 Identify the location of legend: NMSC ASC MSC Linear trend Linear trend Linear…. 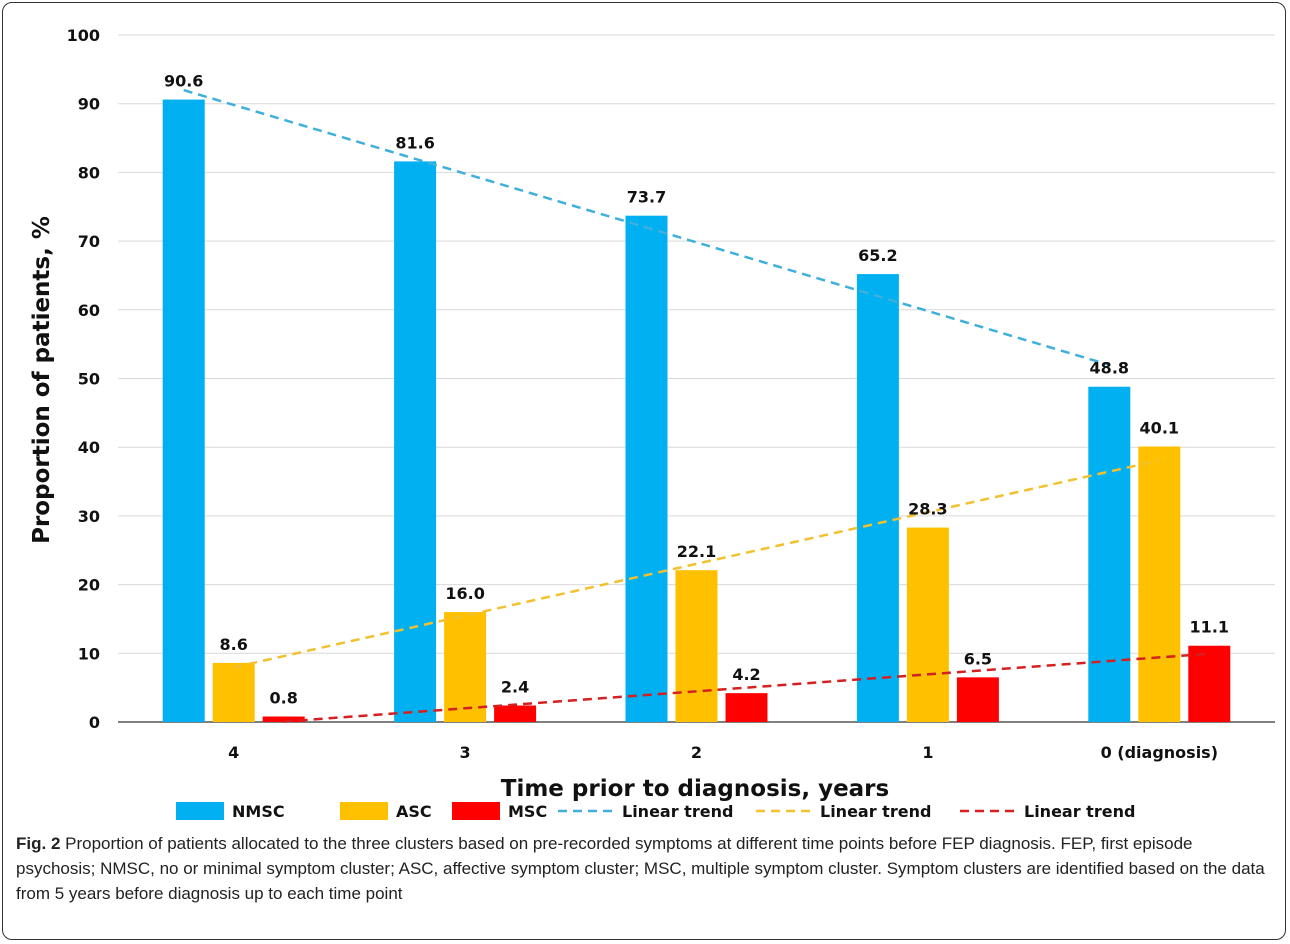
(655, 811).